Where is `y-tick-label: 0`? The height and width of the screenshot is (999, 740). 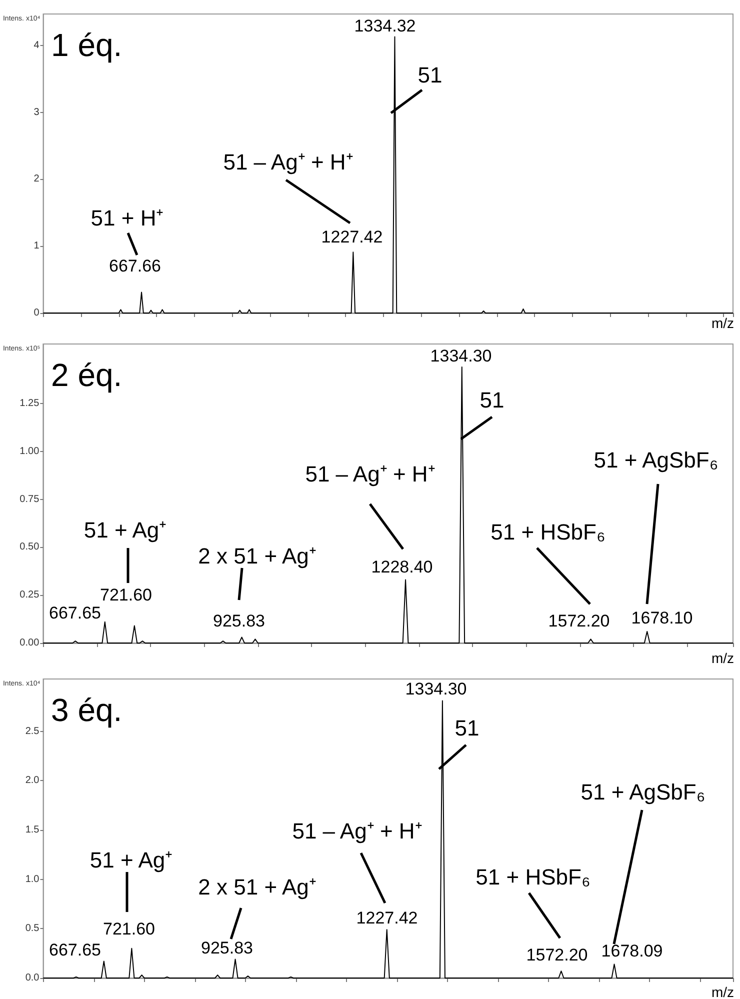
y-tick-label: 0 is located at coordinates (37, 313).